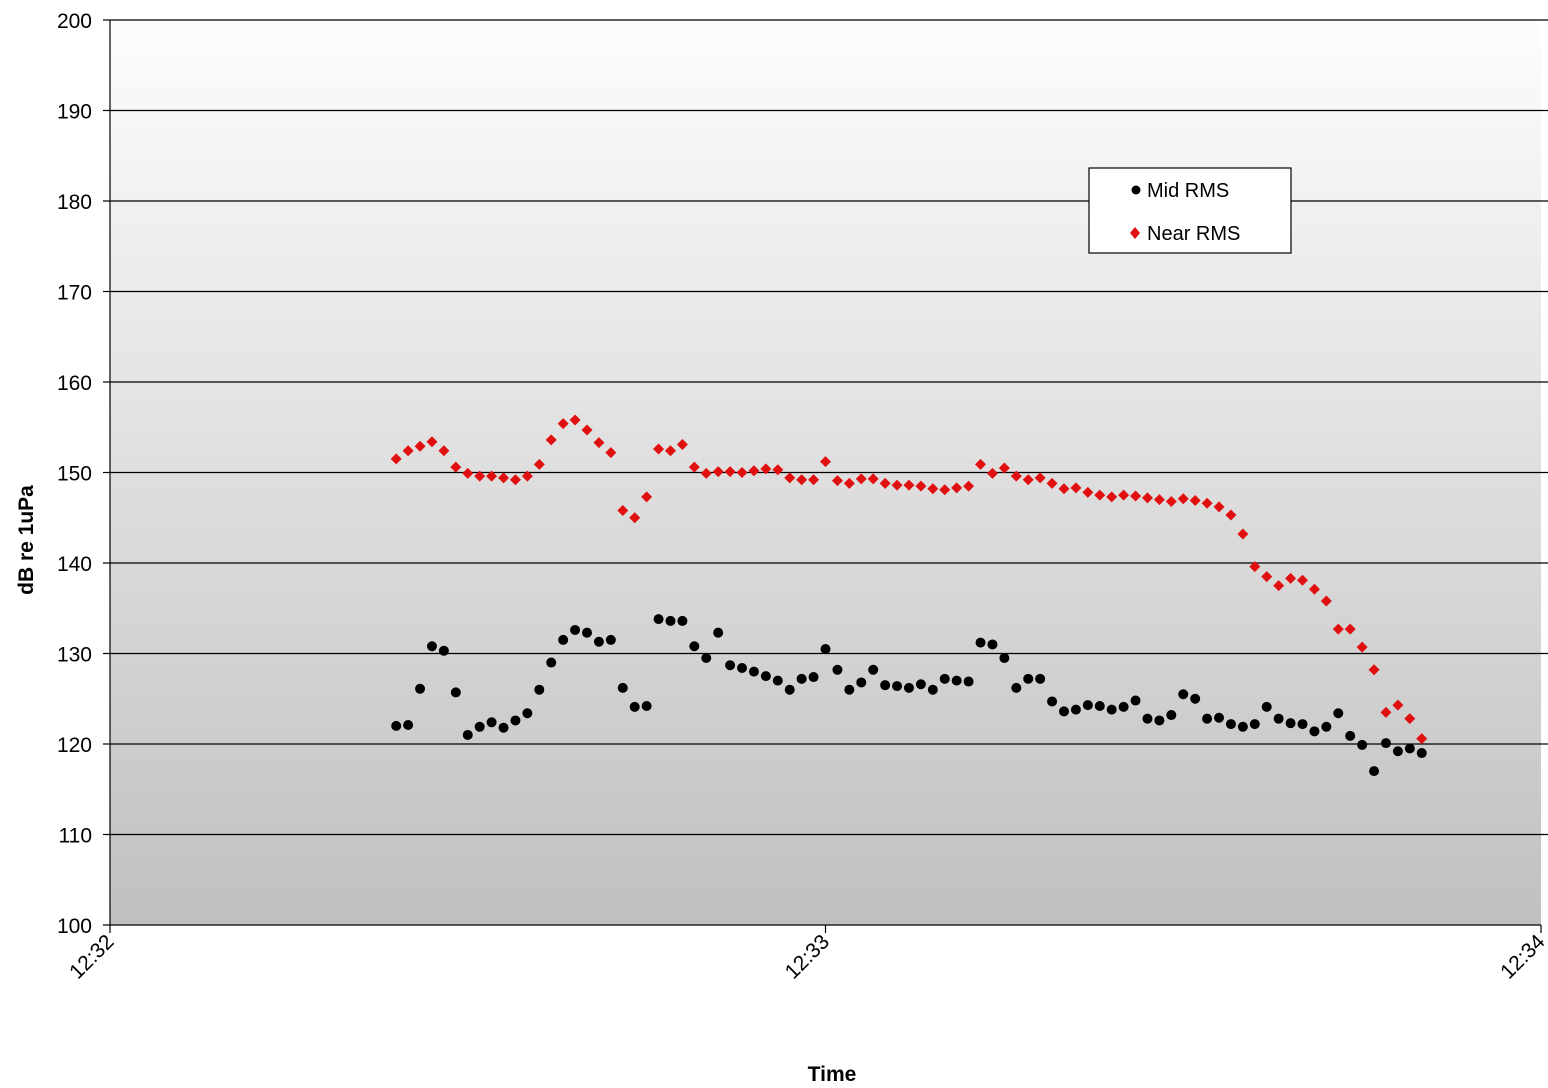  What do you see at coordinates (1522, 957) in the screenshot?
I see `x-tick-label: 12:34` at bounding box center [1522, 957].